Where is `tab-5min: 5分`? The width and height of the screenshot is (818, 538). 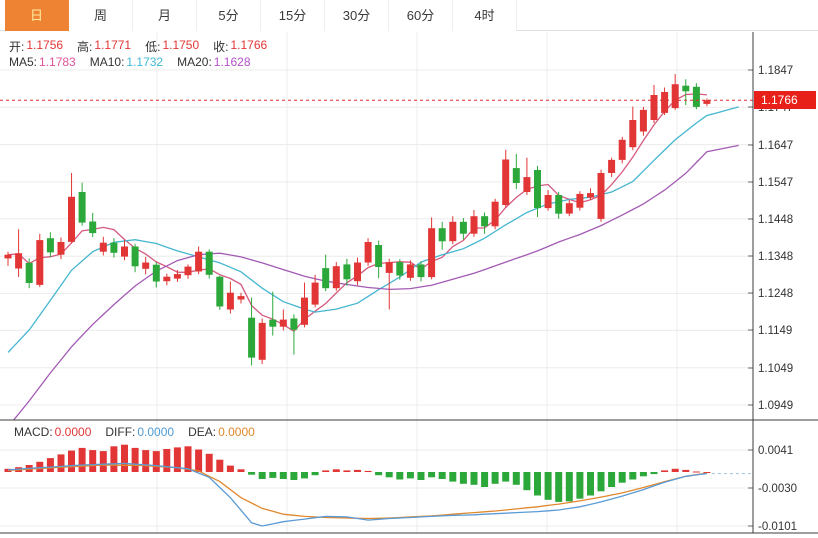
tab-5min: 5分 is located at coordinates (229, 15).